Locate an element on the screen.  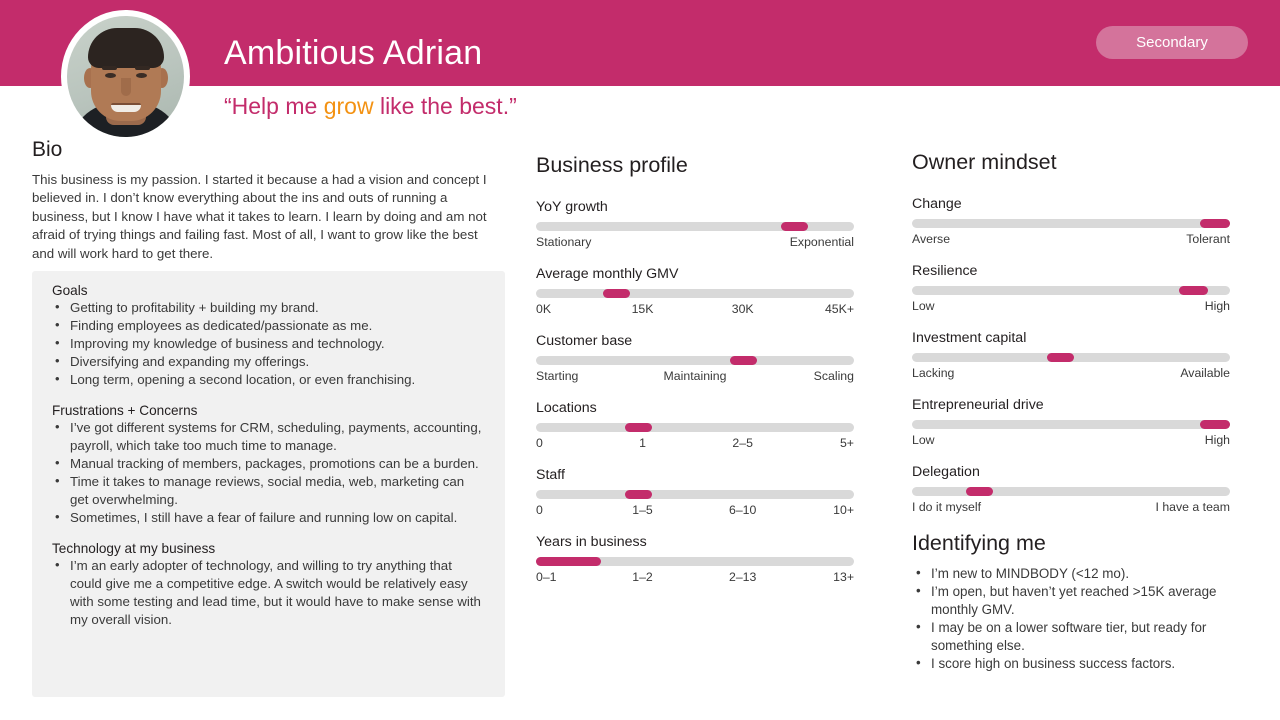
identifying-me-heading: Identifying me is located at coordinates (979, 543).